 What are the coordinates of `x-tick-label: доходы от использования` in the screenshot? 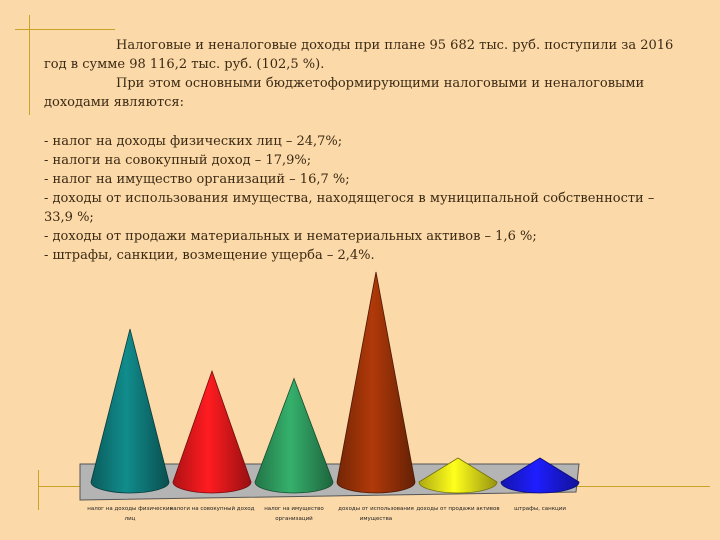 It's located at (376, 509).